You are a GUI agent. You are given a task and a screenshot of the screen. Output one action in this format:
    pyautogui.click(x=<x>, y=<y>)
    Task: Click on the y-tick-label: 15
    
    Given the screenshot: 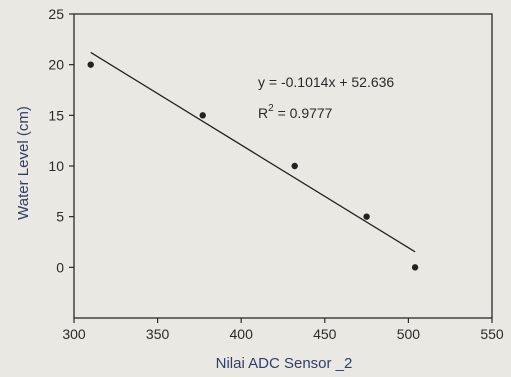 What is the action you would take?
    pyautogui.click(x=56, y=115)
    